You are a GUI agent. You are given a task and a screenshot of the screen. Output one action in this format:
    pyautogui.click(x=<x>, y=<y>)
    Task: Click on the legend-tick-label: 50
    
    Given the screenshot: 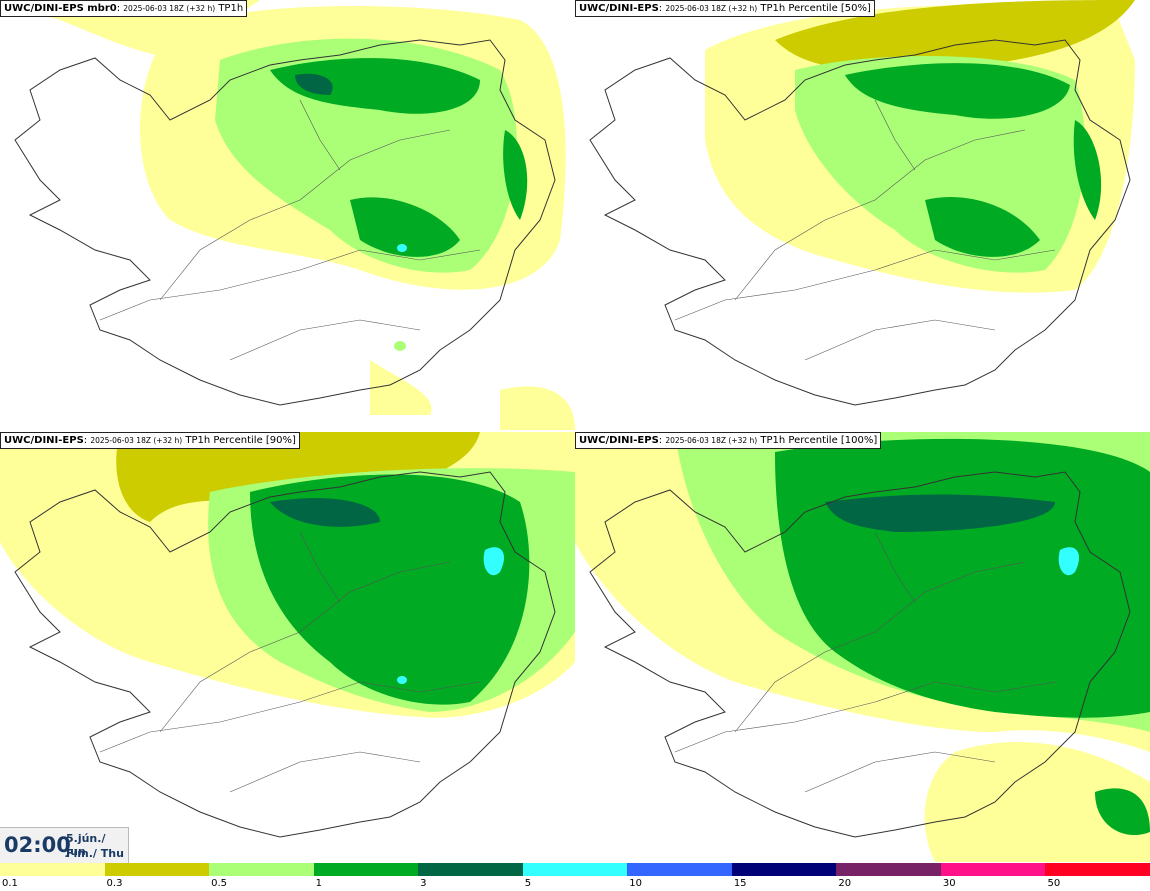 What is the action you would take?
    pyautogui.click(x=1054, y=883)
    